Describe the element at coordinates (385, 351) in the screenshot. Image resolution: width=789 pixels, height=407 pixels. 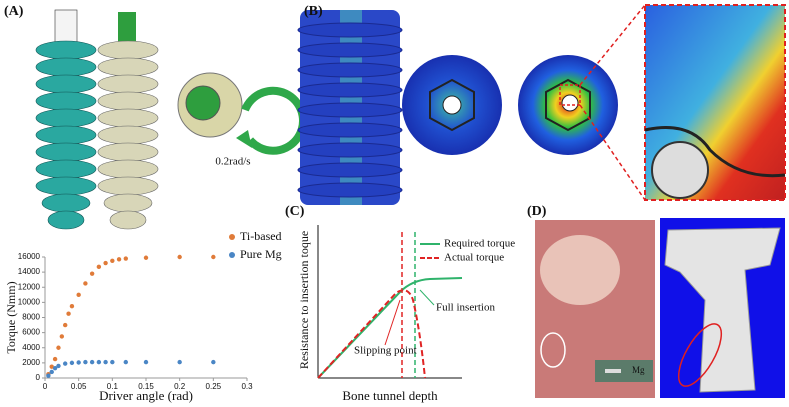
I see `annotation: Slipping point` at that location.